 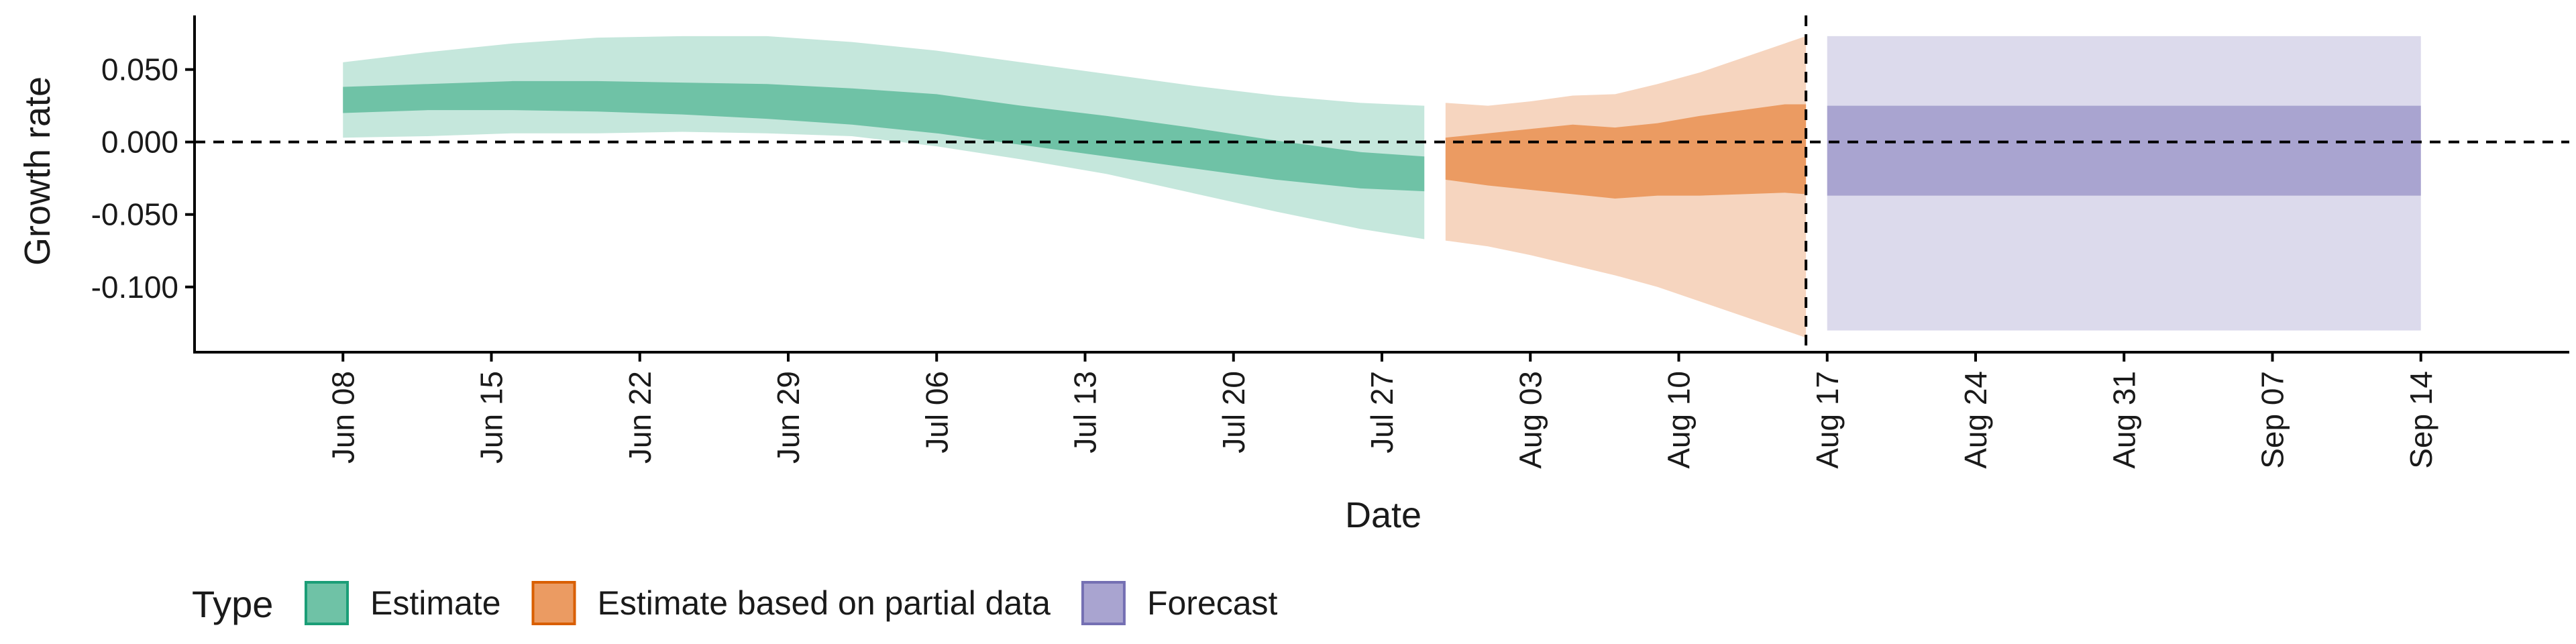 What do you see at coordinates (1381, 412) in the screenshot?
I see `x-tick-label: Jul 27` at bounding box center [1381, 412].